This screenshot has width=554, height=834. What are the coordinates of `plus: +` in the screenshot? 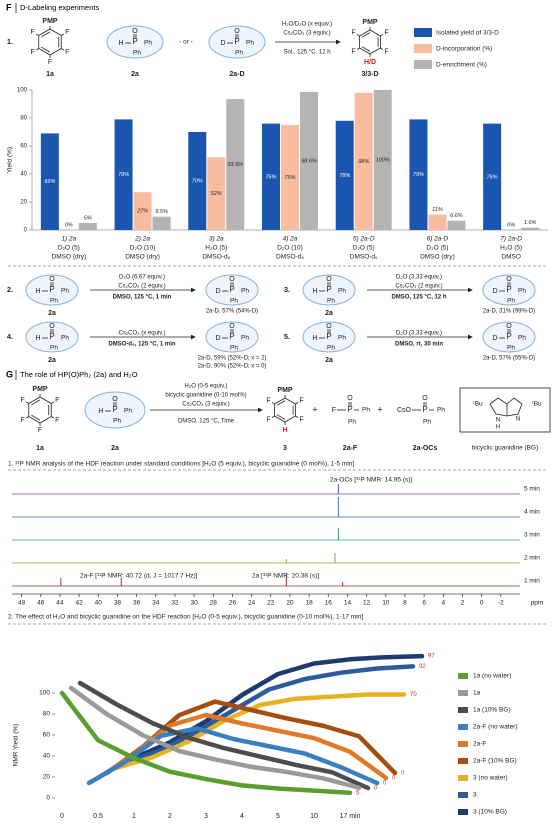 It's located at (379, 409).